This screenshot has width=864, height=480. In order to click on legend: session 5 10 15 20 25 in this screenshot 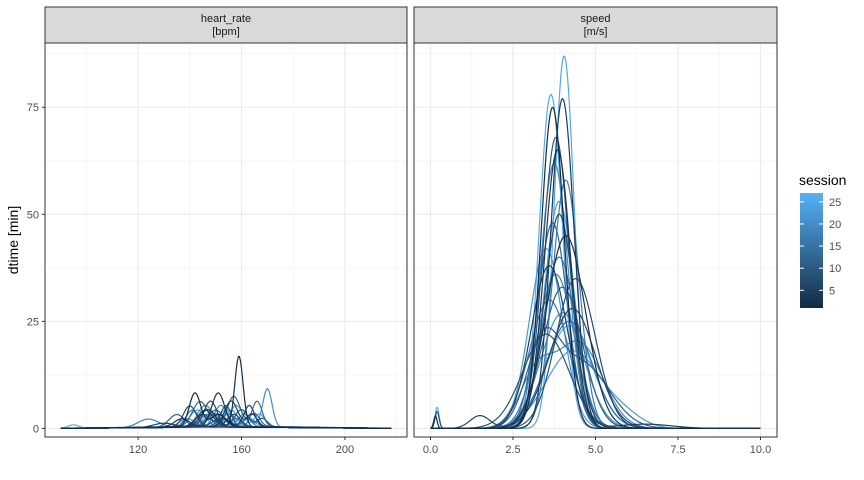, I will do `click(822, 240)`.